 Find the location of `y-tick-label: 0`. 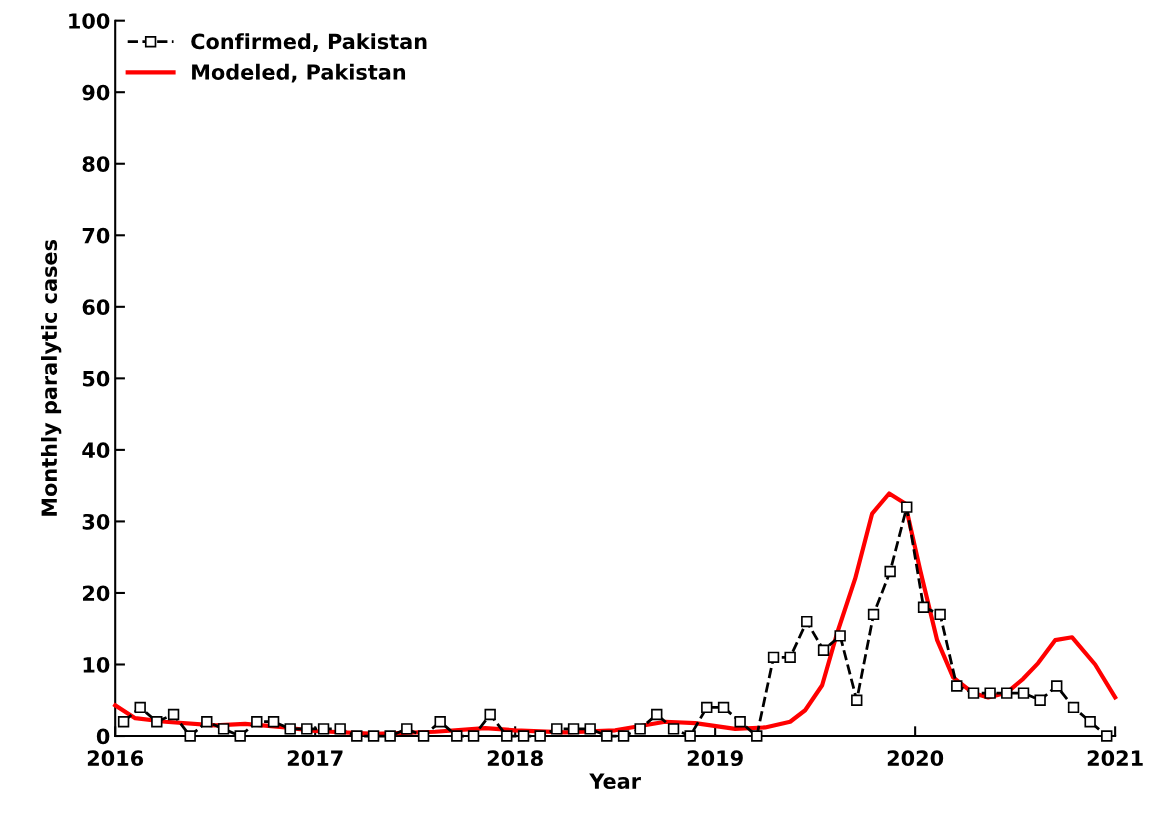

y-tick-label: 0 is located at coordinates (103, 736).